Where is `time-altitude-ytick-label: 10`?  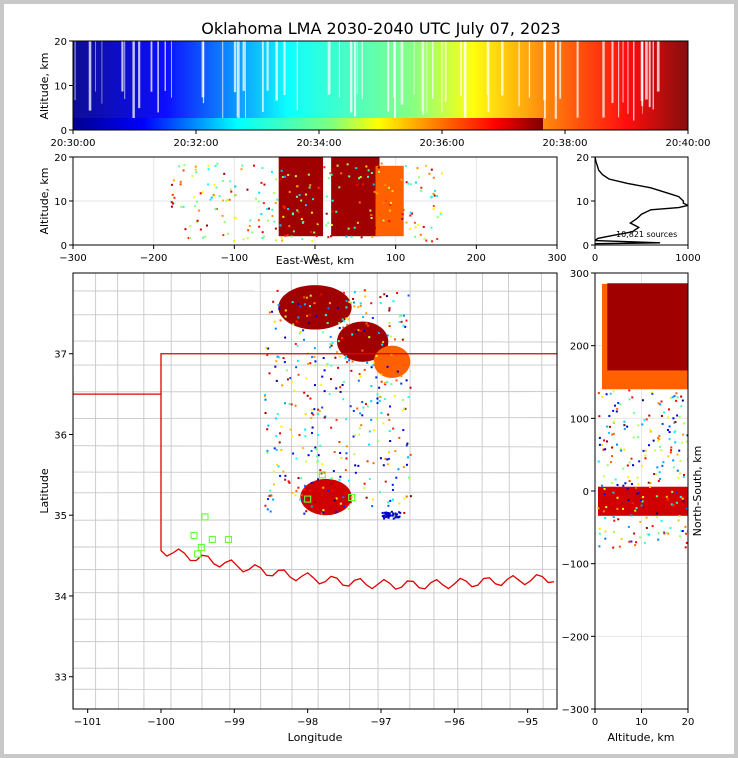
time-altitude-ytick-label: 10 is located at coordinates (60, 87).